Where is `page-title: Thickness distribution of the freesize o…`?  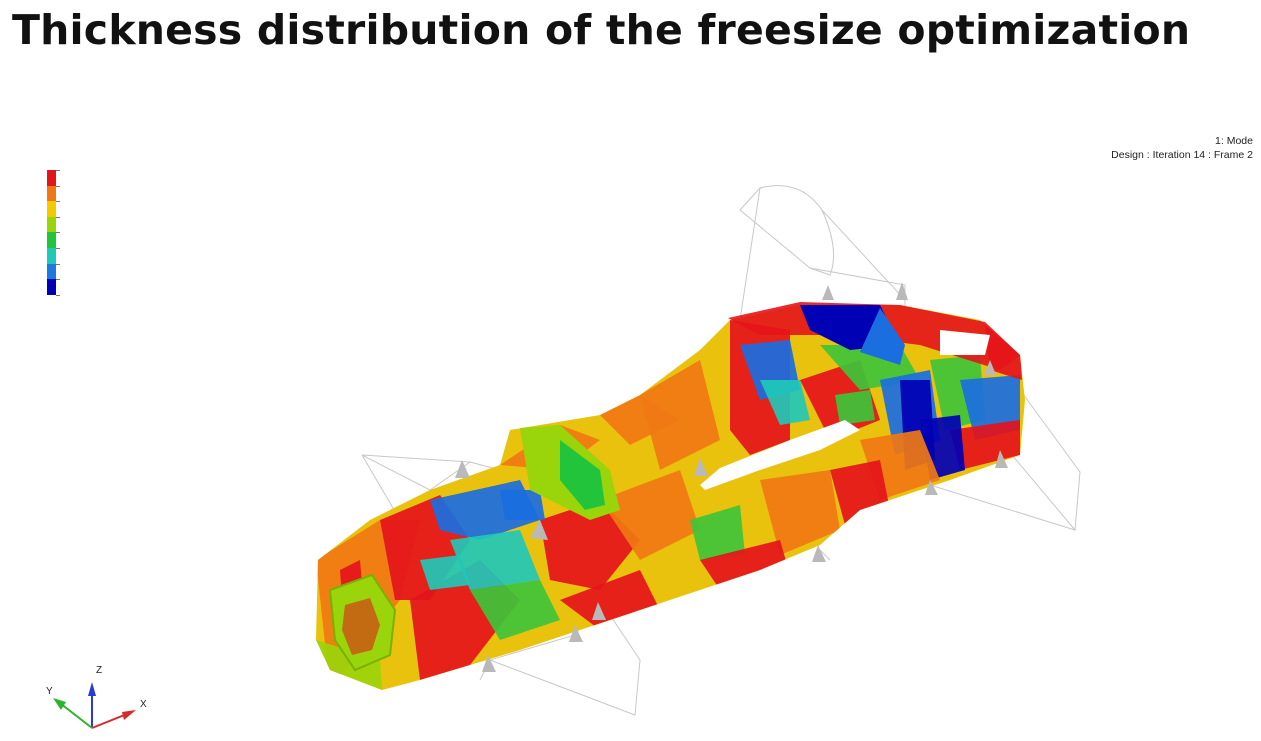 page-title: Thickness distribution of the freesize o… is located at coordinates (601, 30).